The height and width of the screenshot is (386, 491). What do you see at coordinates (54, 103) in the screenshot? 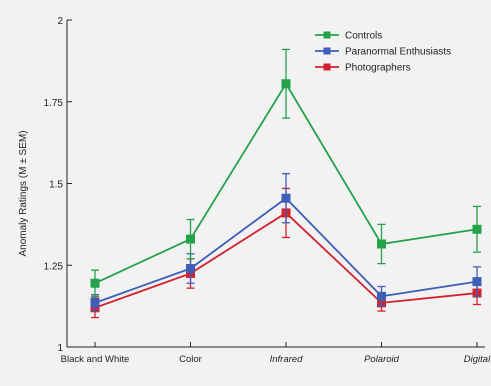
I see `y-tick-label: 1.75` at bounding box center [54, 103].